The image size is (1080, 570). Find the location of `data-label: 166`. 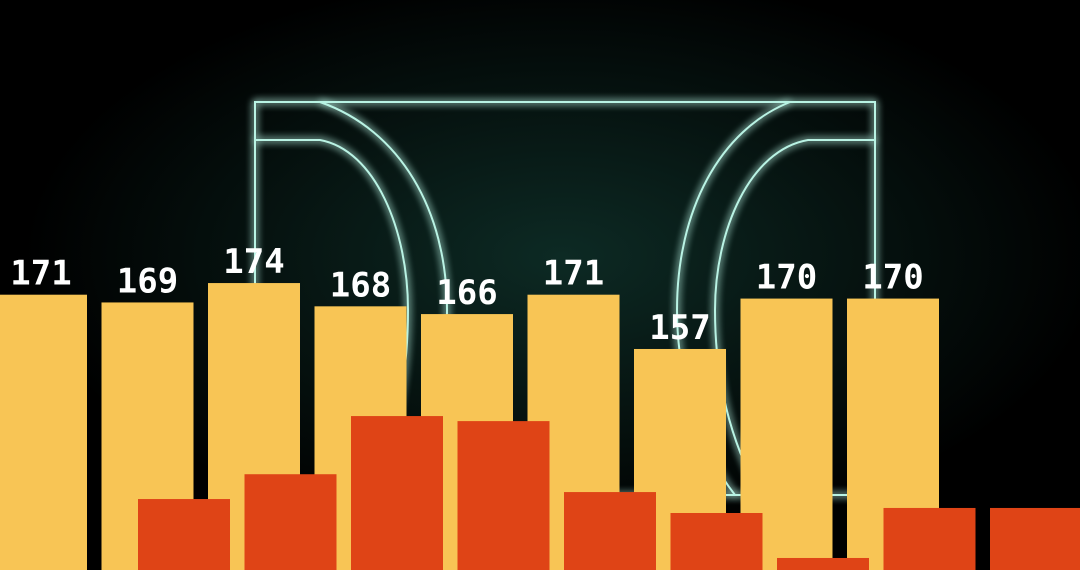

data-label: 166 is located at coordinates (466, 293).